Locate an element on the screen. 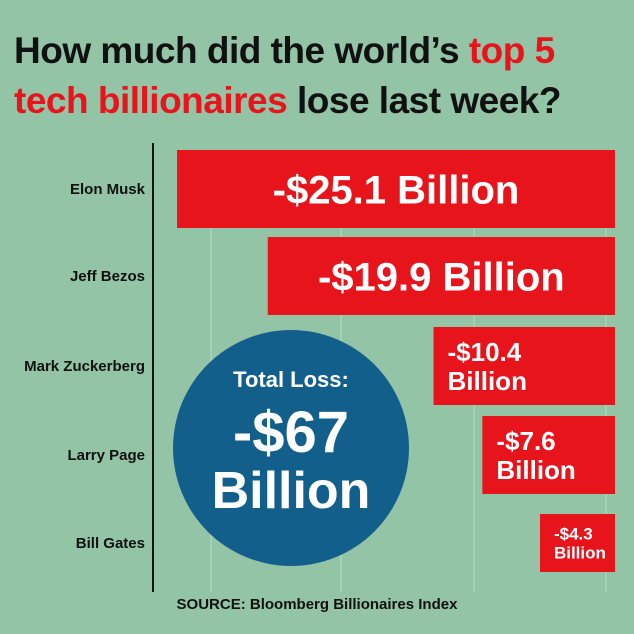 The image size is (634, 634). data-label-4-line-1: Billion is located at coordinates (580, 553).